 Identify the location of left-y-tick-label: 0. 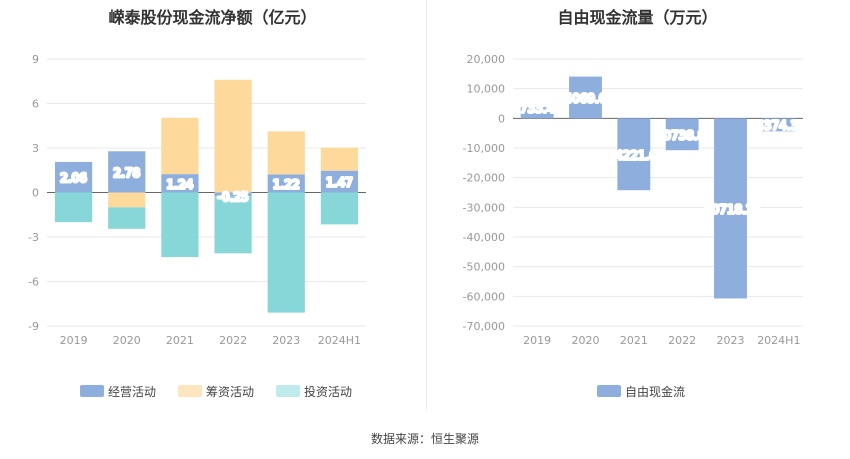
(35, 193).